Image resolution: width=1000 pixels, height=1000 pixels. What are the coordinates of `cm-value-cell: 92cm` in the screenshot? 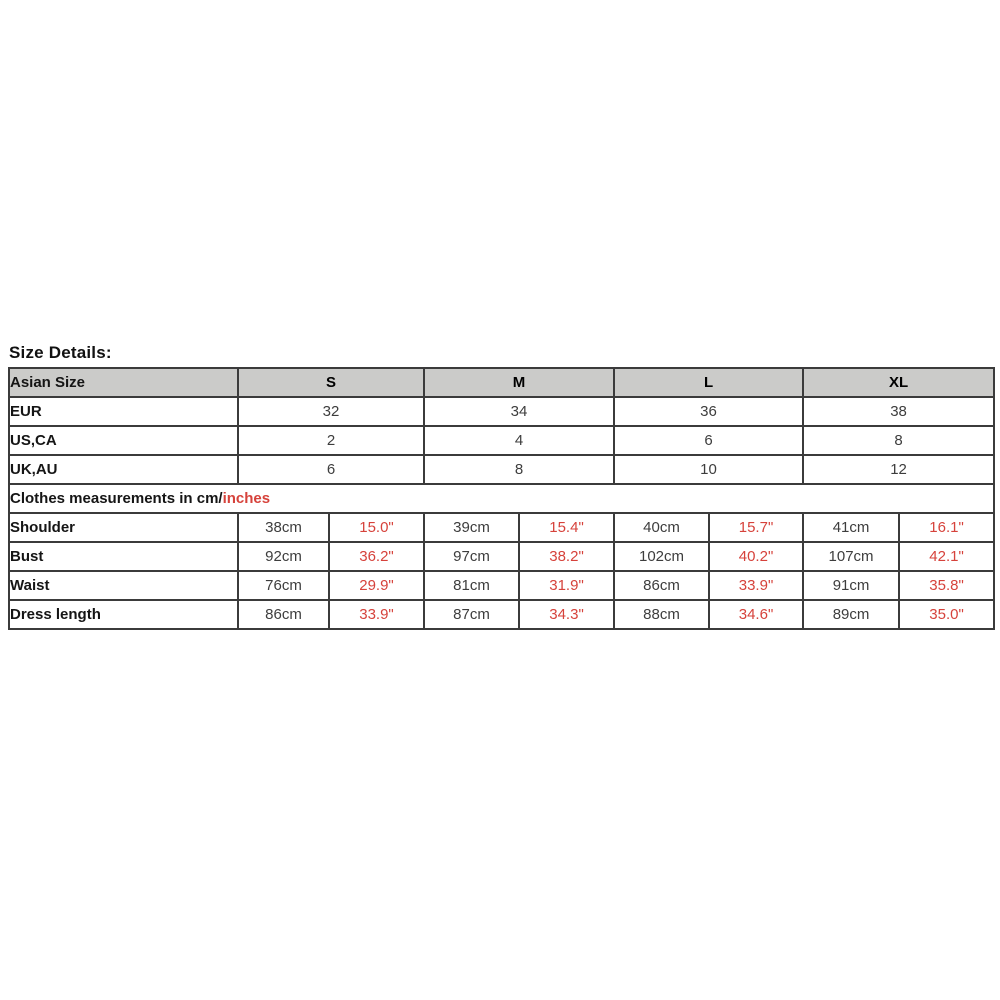 It's located at (283, 556).